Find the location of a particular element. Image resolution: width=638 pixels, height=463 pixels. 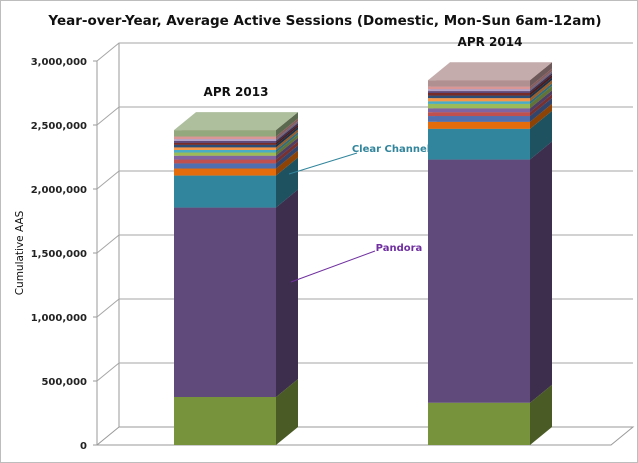

y-tick-label: 3,000,000 is located at coordinates (59, 62).